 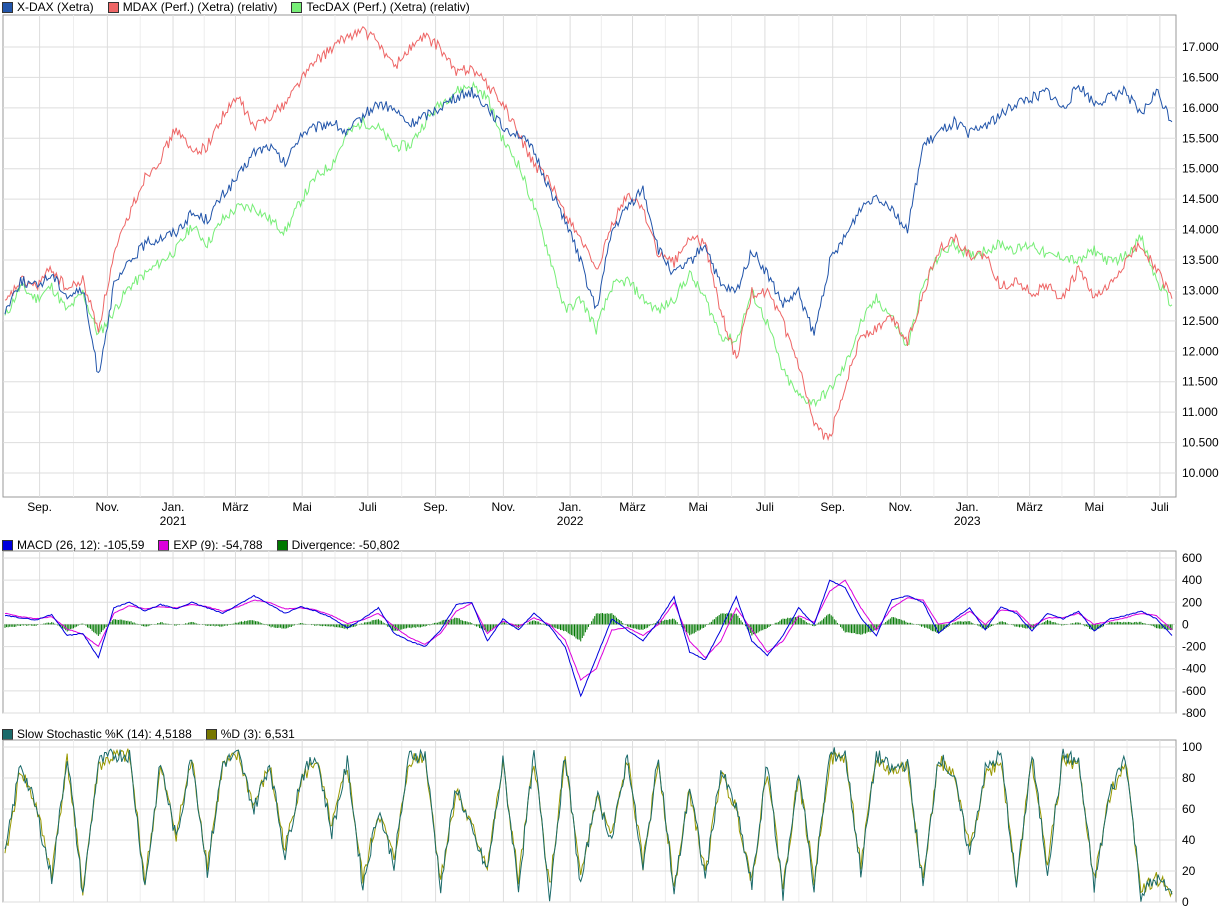 I want to click on y-tick-label: 14.500, so click(x=1200, y=199).